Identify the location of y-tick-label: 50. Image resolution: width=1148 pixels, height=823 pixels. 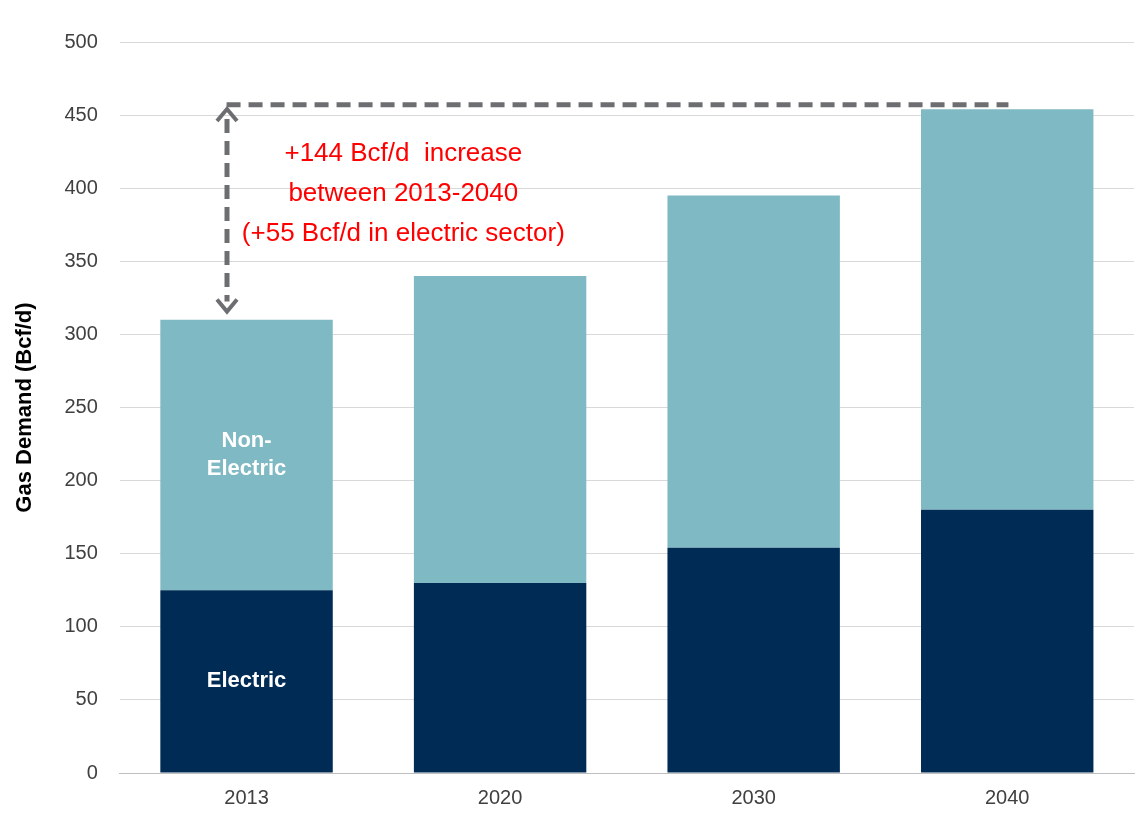
(86, 698).